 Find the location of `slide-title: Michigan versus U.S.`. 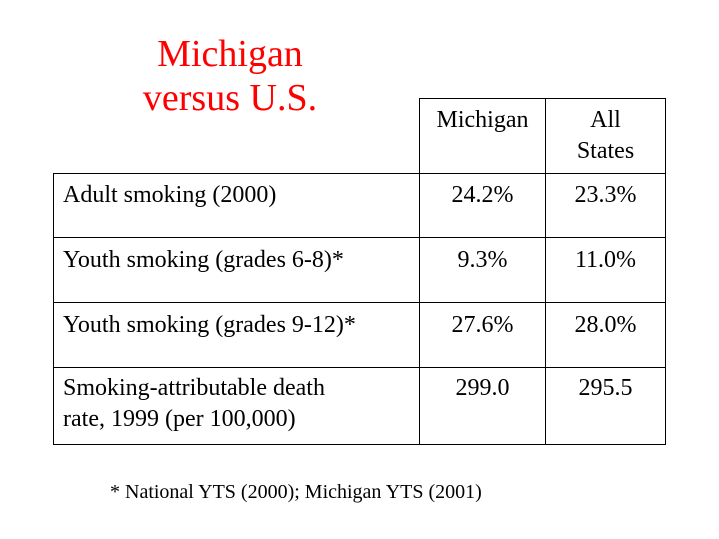

slide-title: Michigan versus U.S. is located at coordinates (230, 76).